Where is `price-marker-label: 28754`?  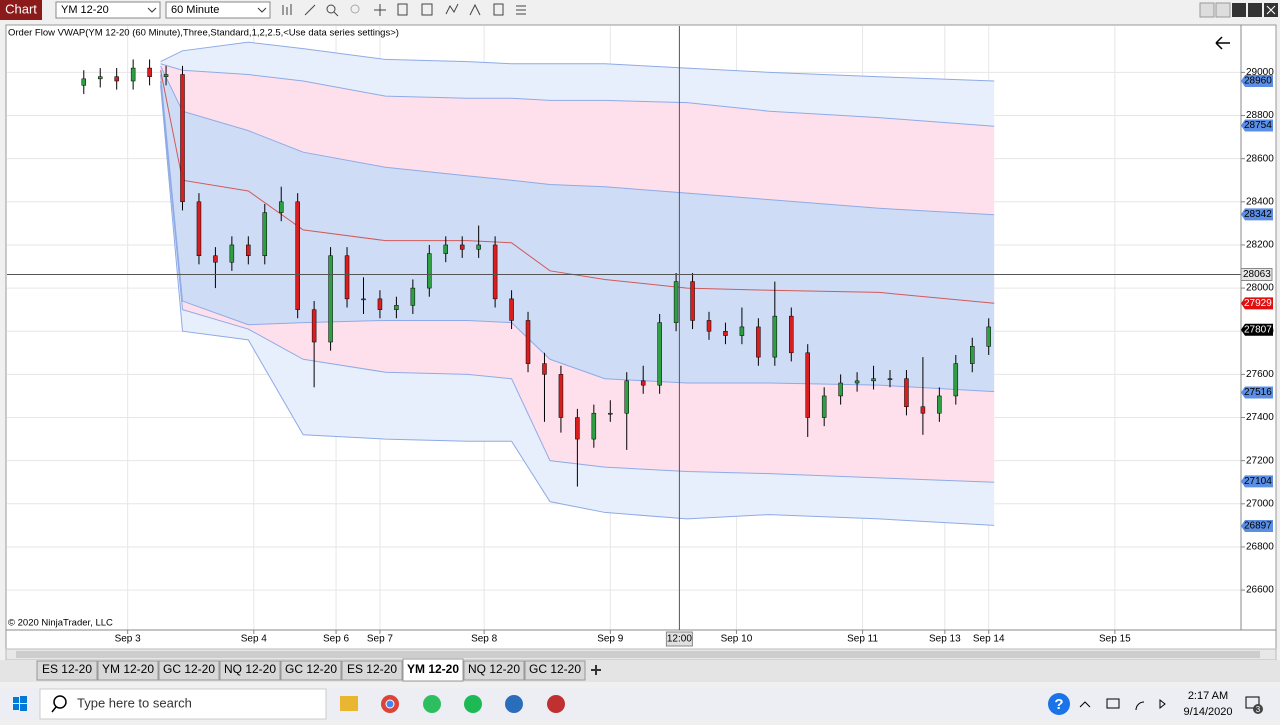
price-marker-label: 28754 is located at coordinates (1258, 125).